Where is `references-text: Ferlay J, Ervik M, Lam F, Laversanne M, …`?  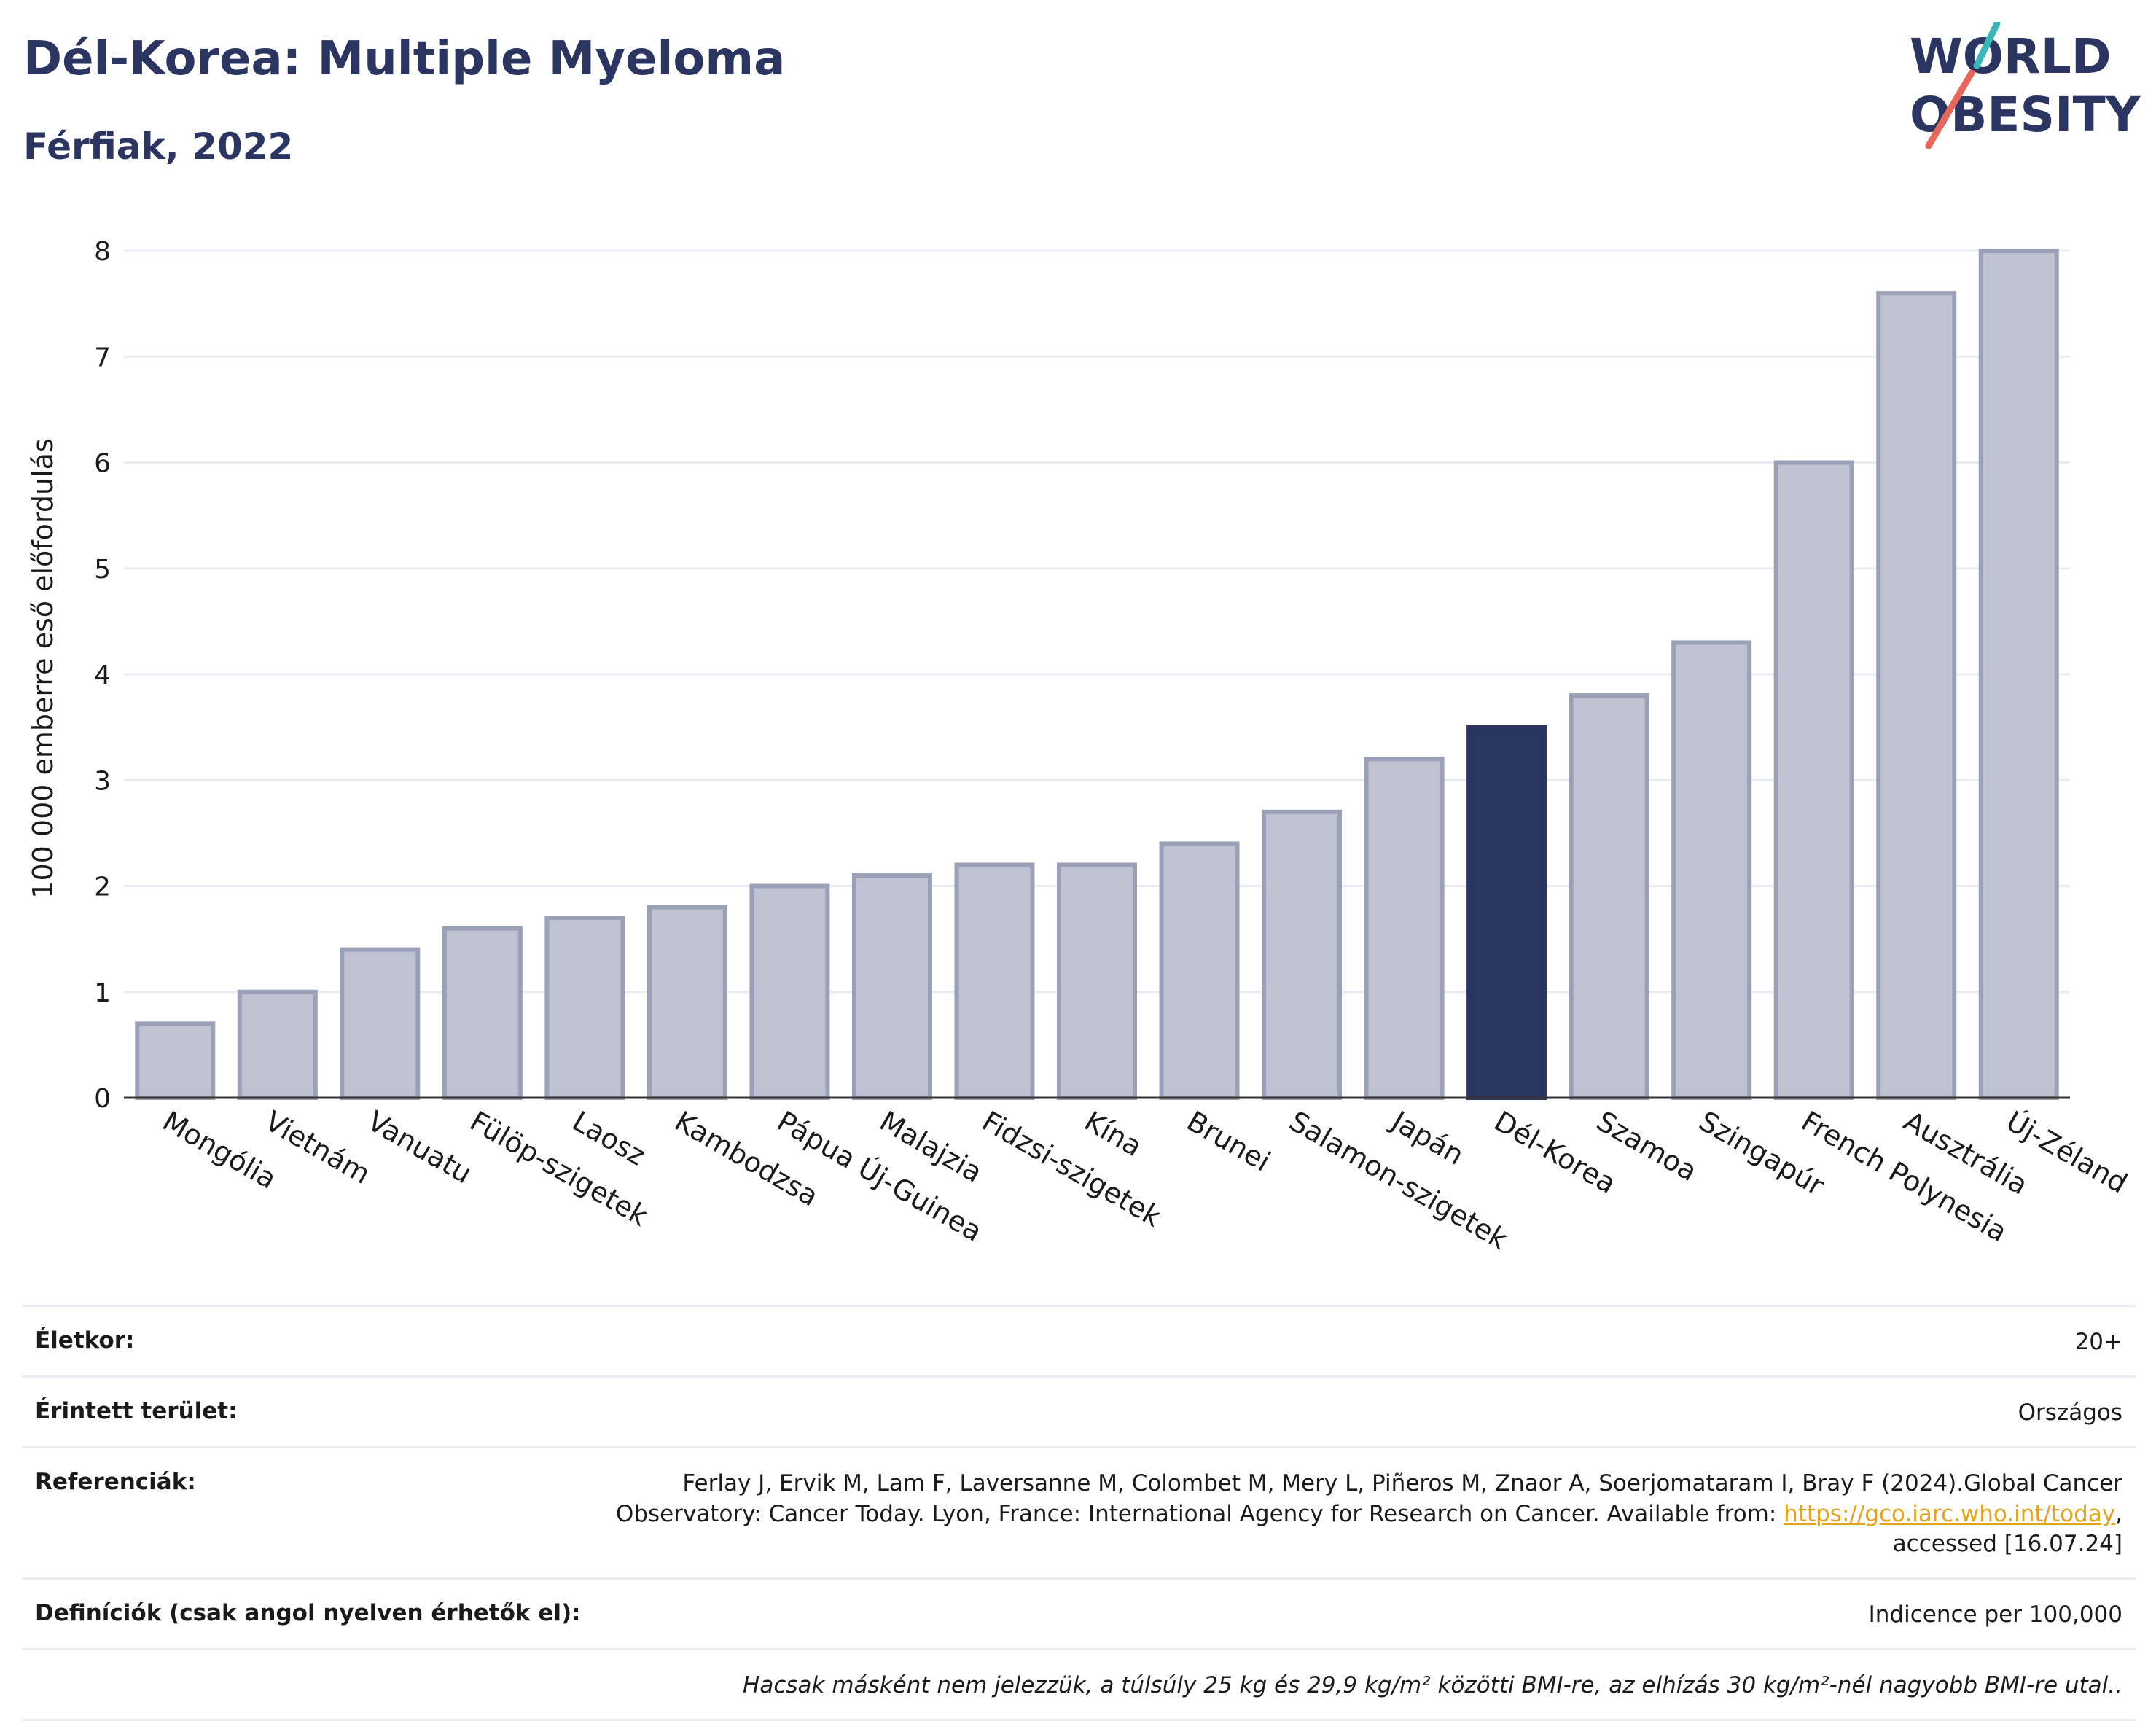
references-text: Ferlay J, Ervik M, Lam F, Laversanne M, … is located at coordinates (1369, 1515).